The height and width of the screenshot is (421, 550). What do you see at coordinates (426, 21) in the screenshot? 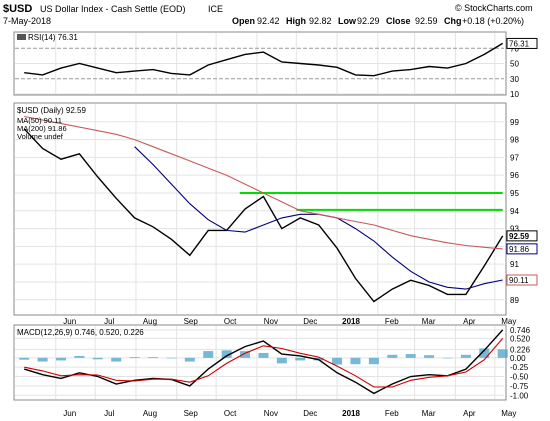
I see `close-value: 92.59` at bounding box center [426, 21].